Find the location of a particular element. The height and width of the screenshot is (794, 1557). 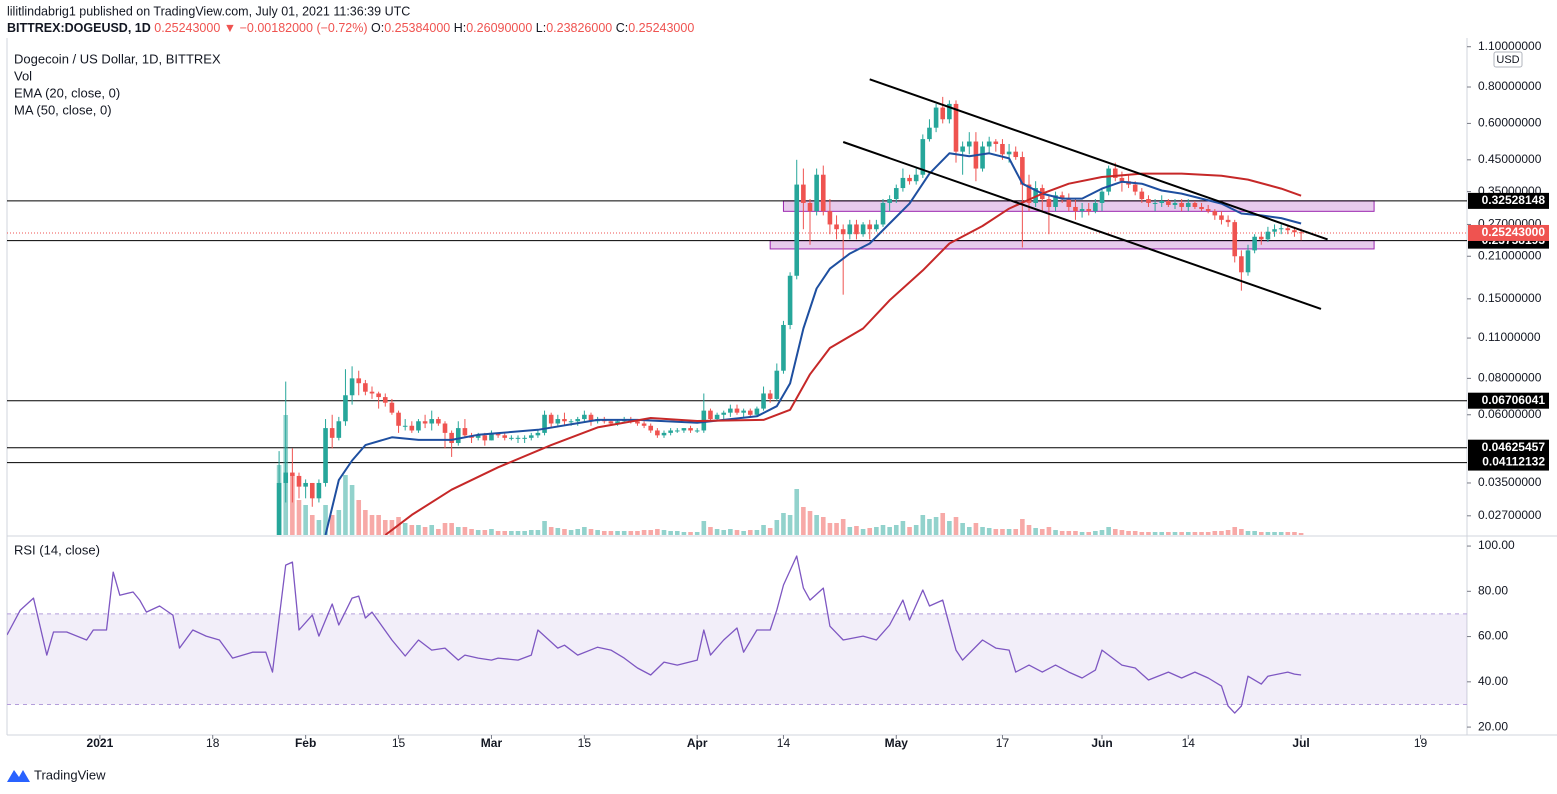

change: ▼ −0.00182000 (−0.72%) is located at coordinates (296, 28).